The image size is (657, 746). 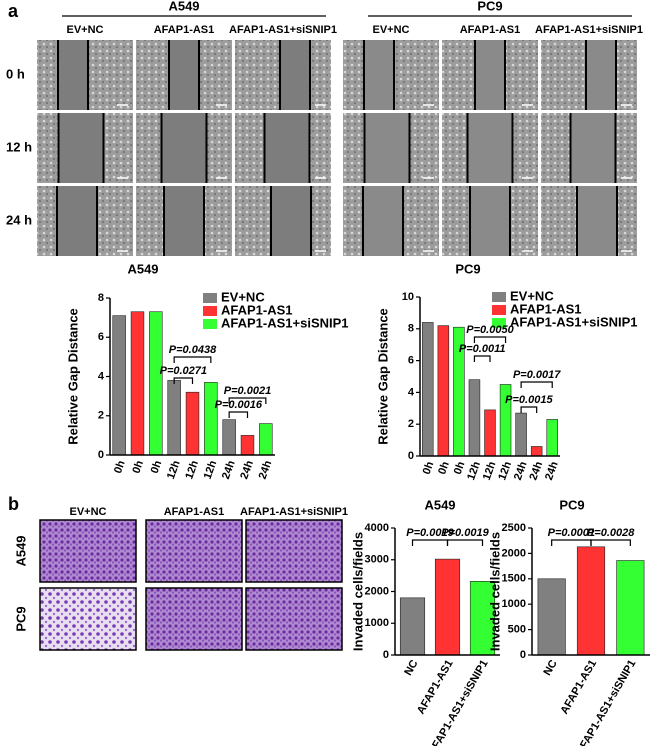 I want to click on row-label: PC9, so click(x=20, y=618).